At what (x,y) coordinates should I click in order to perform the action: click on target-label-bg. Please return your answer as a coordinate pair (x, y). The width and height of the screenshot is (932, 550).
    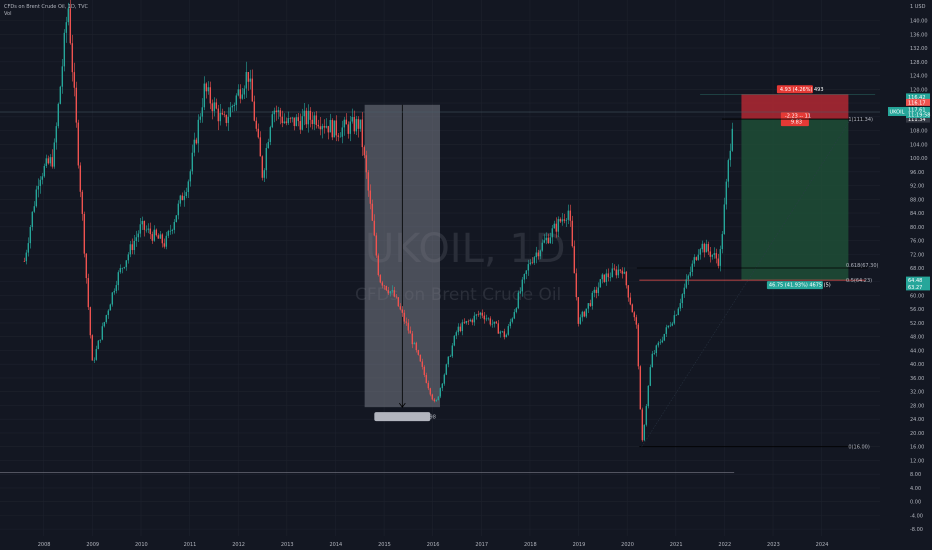
    Looking at the image, I should click on (794, 285).